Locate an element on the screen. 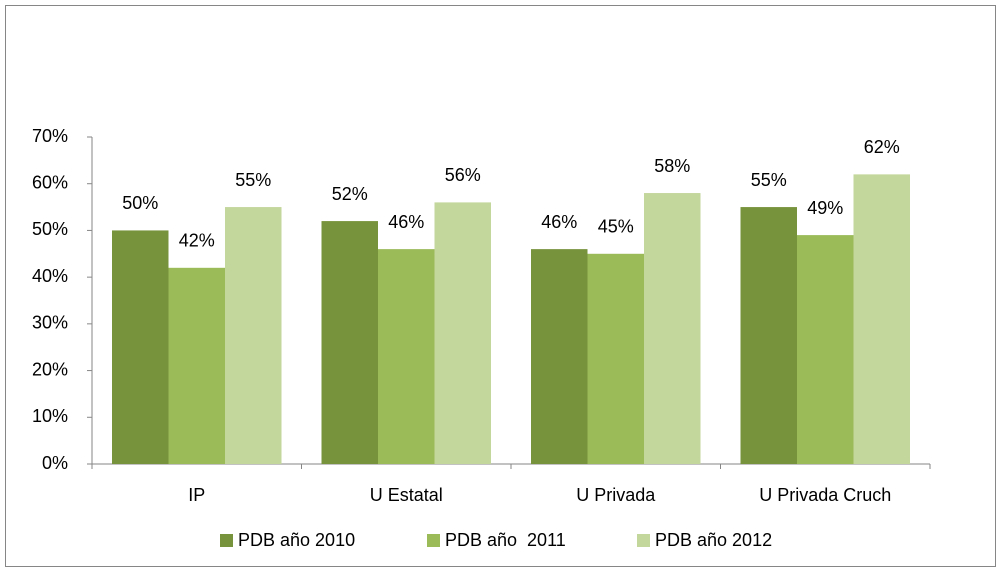  x-tick-label: U Privada Cruch is located at coordinates (825, 495).